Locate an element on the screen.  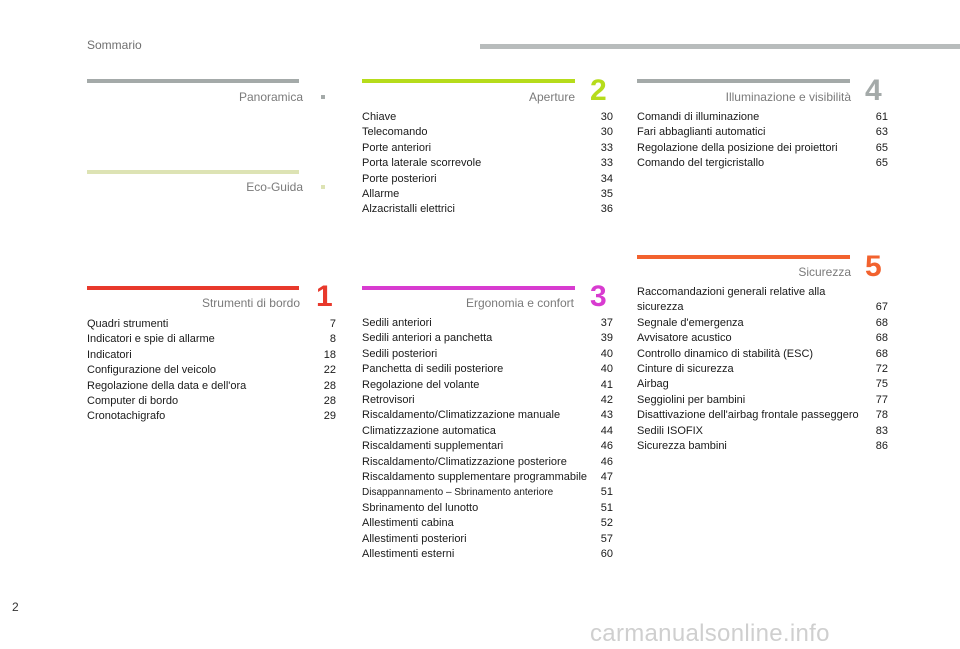
toc-entry-page: 35 is located at coordinates (606, 194).